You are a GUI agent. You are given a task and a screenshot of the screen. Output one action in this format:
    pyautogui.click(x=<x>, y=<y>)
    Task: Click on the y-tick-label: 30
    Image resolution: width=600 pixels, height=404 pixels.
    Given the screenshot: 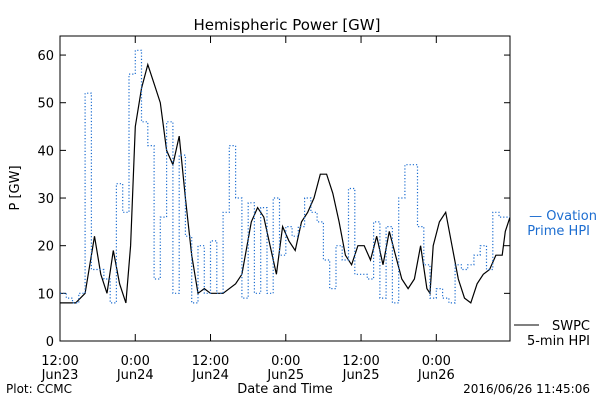 What is the action you would take?
    pyautogui.click(x=45, y=199)
    